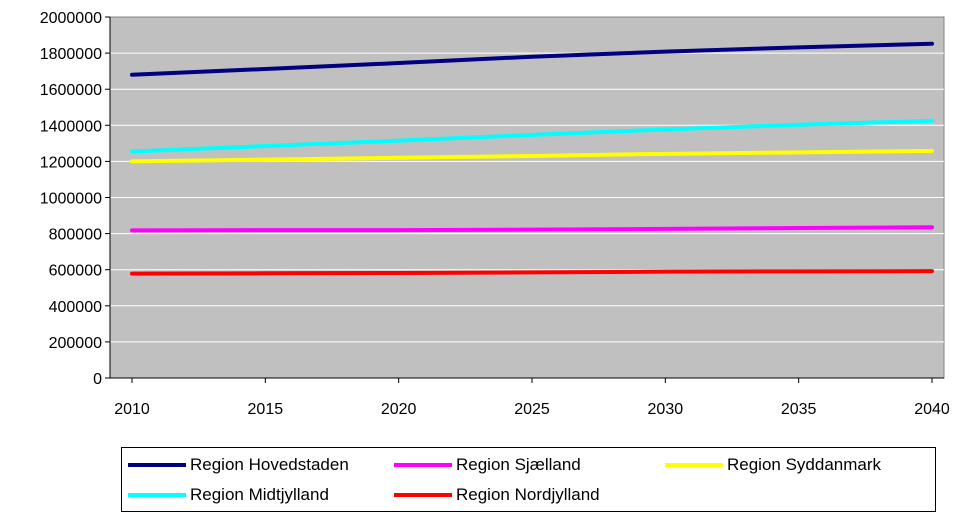  What do you see at coordinates (71, 162) in the screenshot?
I see `y-tick-label: 1200000` at bounding box center [71, 162].